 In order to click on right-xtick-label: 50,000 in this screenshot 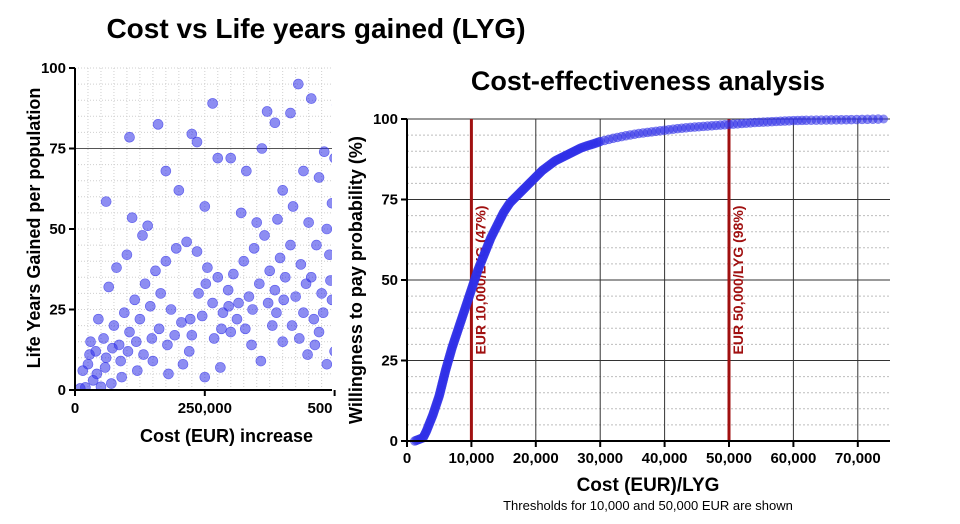, I will do `click(729, 458)`.